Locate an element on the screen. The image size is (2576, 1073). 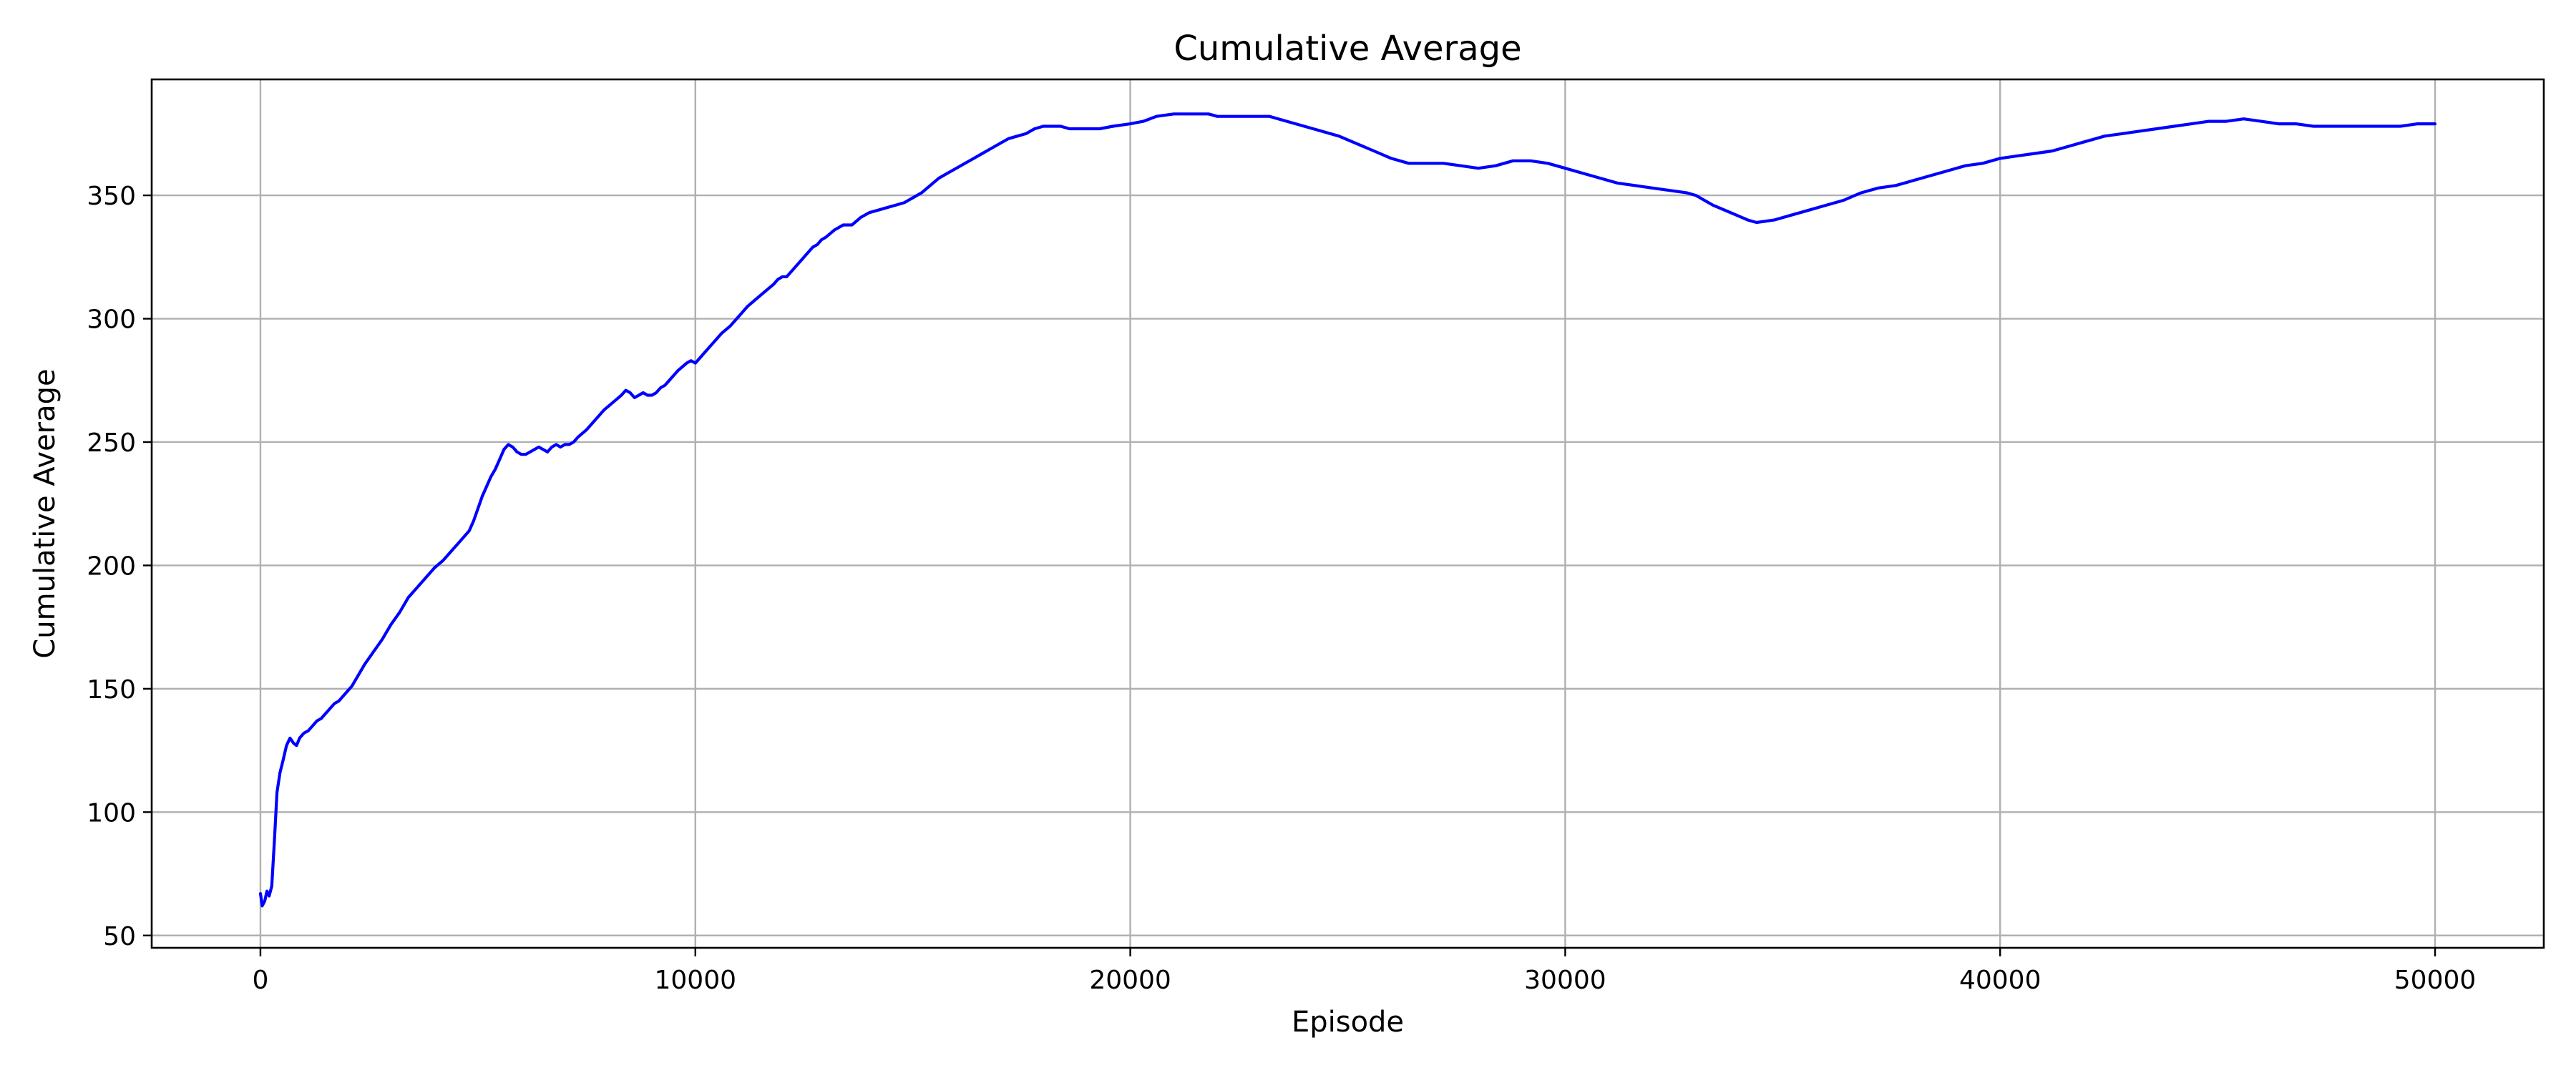
chart-title: Cumulative Average is located at coordinates (1347, 49).